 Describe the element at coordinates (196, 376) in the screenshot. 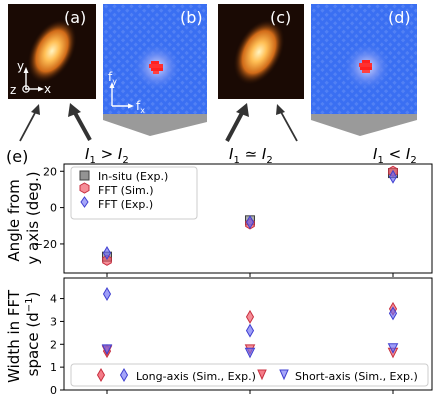

I see `legend-long-axis: Long-axis (Sim., Exp.)` at that location.